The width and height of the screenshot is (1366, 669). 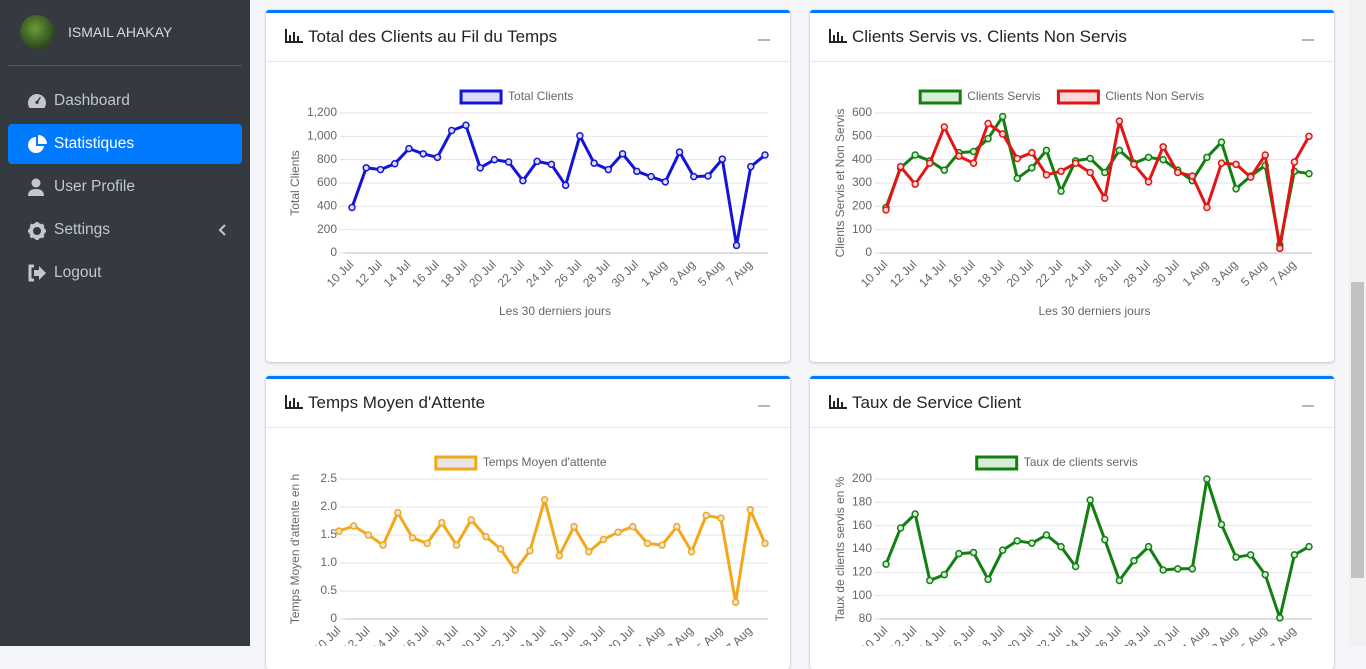 What do you see at coordinates (989, 36) in the screenshot?
I see `card-title: Clients Servis vs. Clients Non Servis` at bounding box center [989, 36].